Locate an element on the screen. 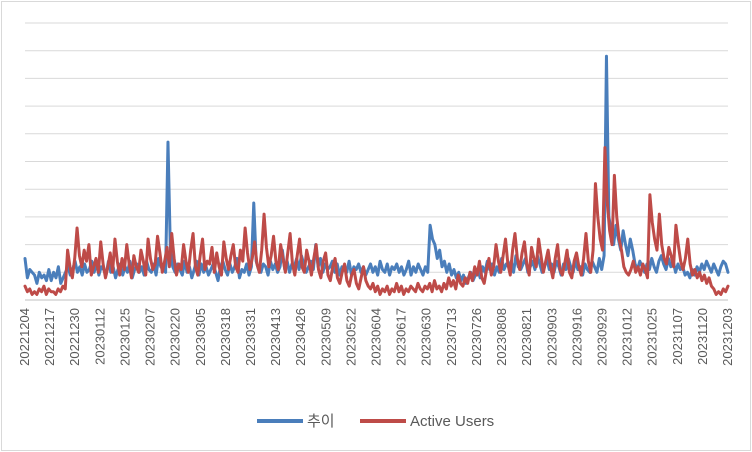  x-tick-label: 20230207 is located at coordinates (150, 337).